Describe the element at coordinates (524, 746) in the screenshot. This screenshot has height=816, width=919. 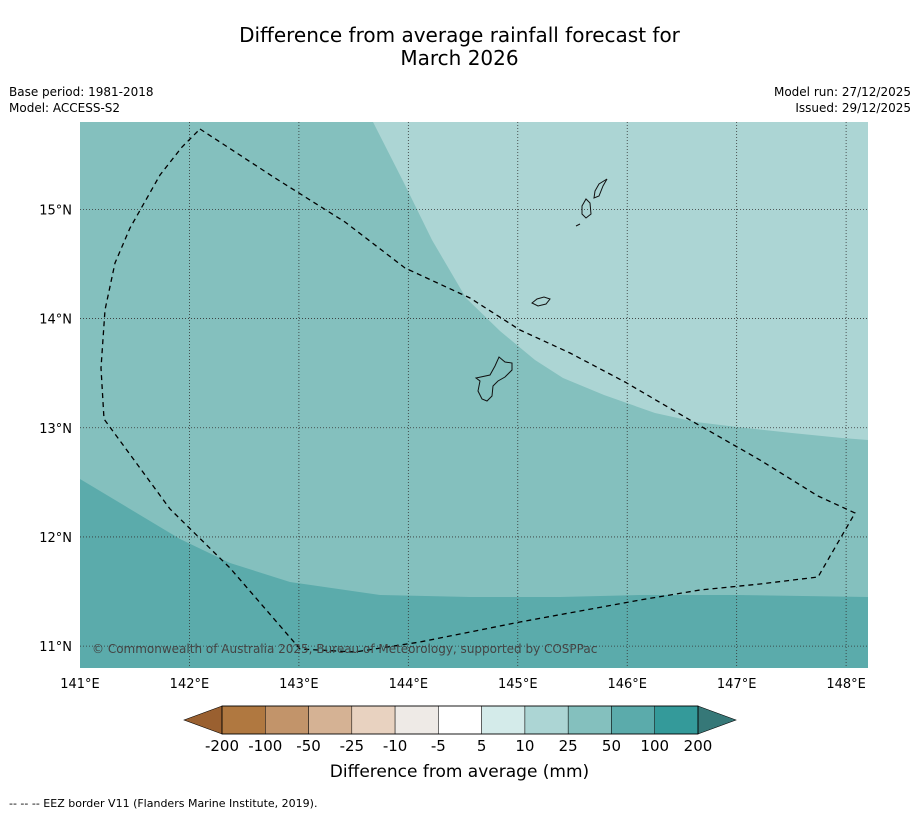
I see `colorbar-tick-label: 10` at that location.